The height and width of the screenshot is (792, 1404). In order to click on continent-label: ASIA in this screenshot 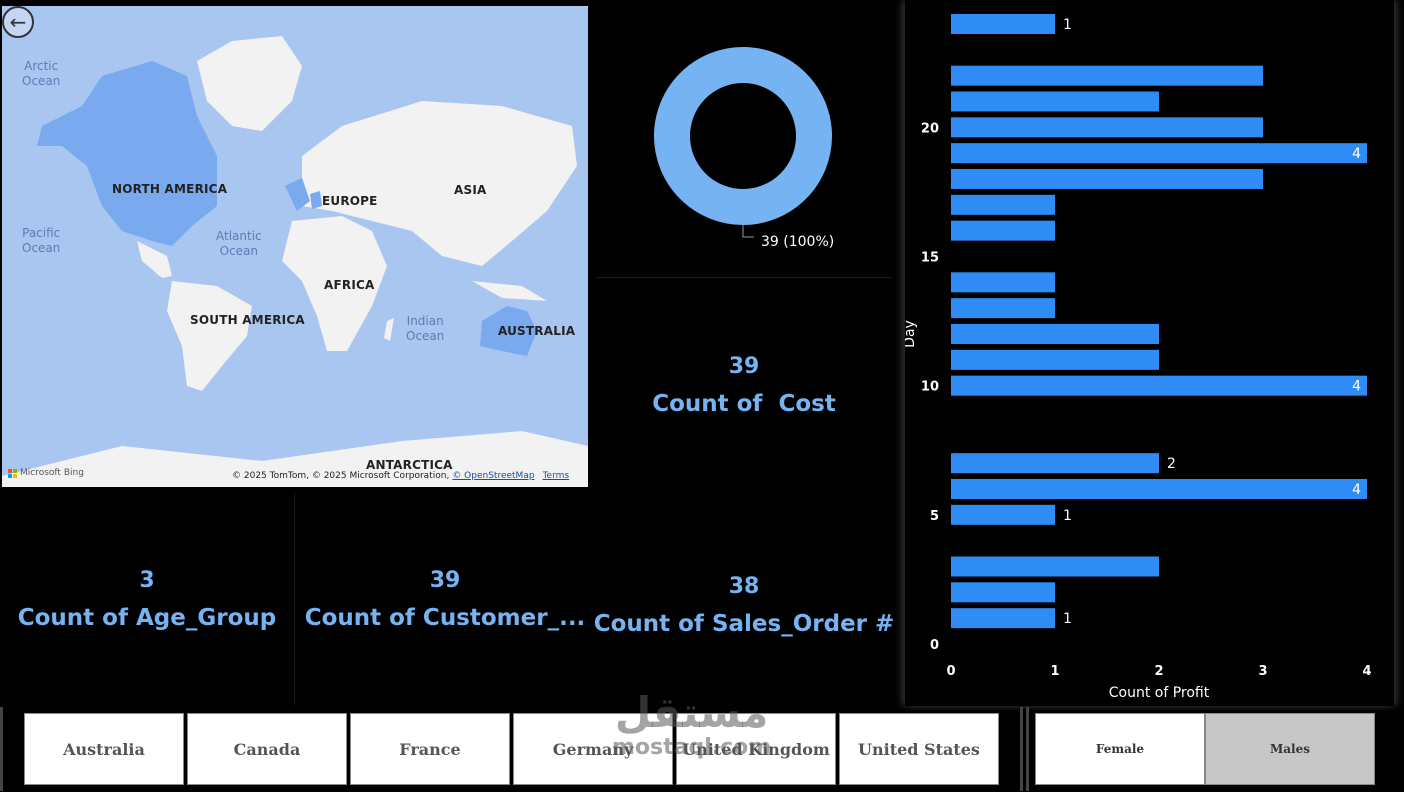, I will do `click(470, 190)`.